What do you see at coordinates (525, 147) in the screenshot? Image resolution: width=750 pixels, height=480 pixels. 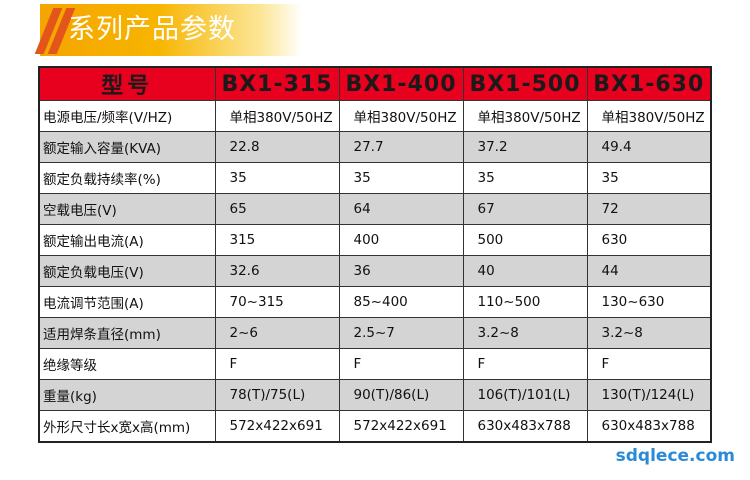 I see `table-cell: 37.2` at bounding box center [525, 147].